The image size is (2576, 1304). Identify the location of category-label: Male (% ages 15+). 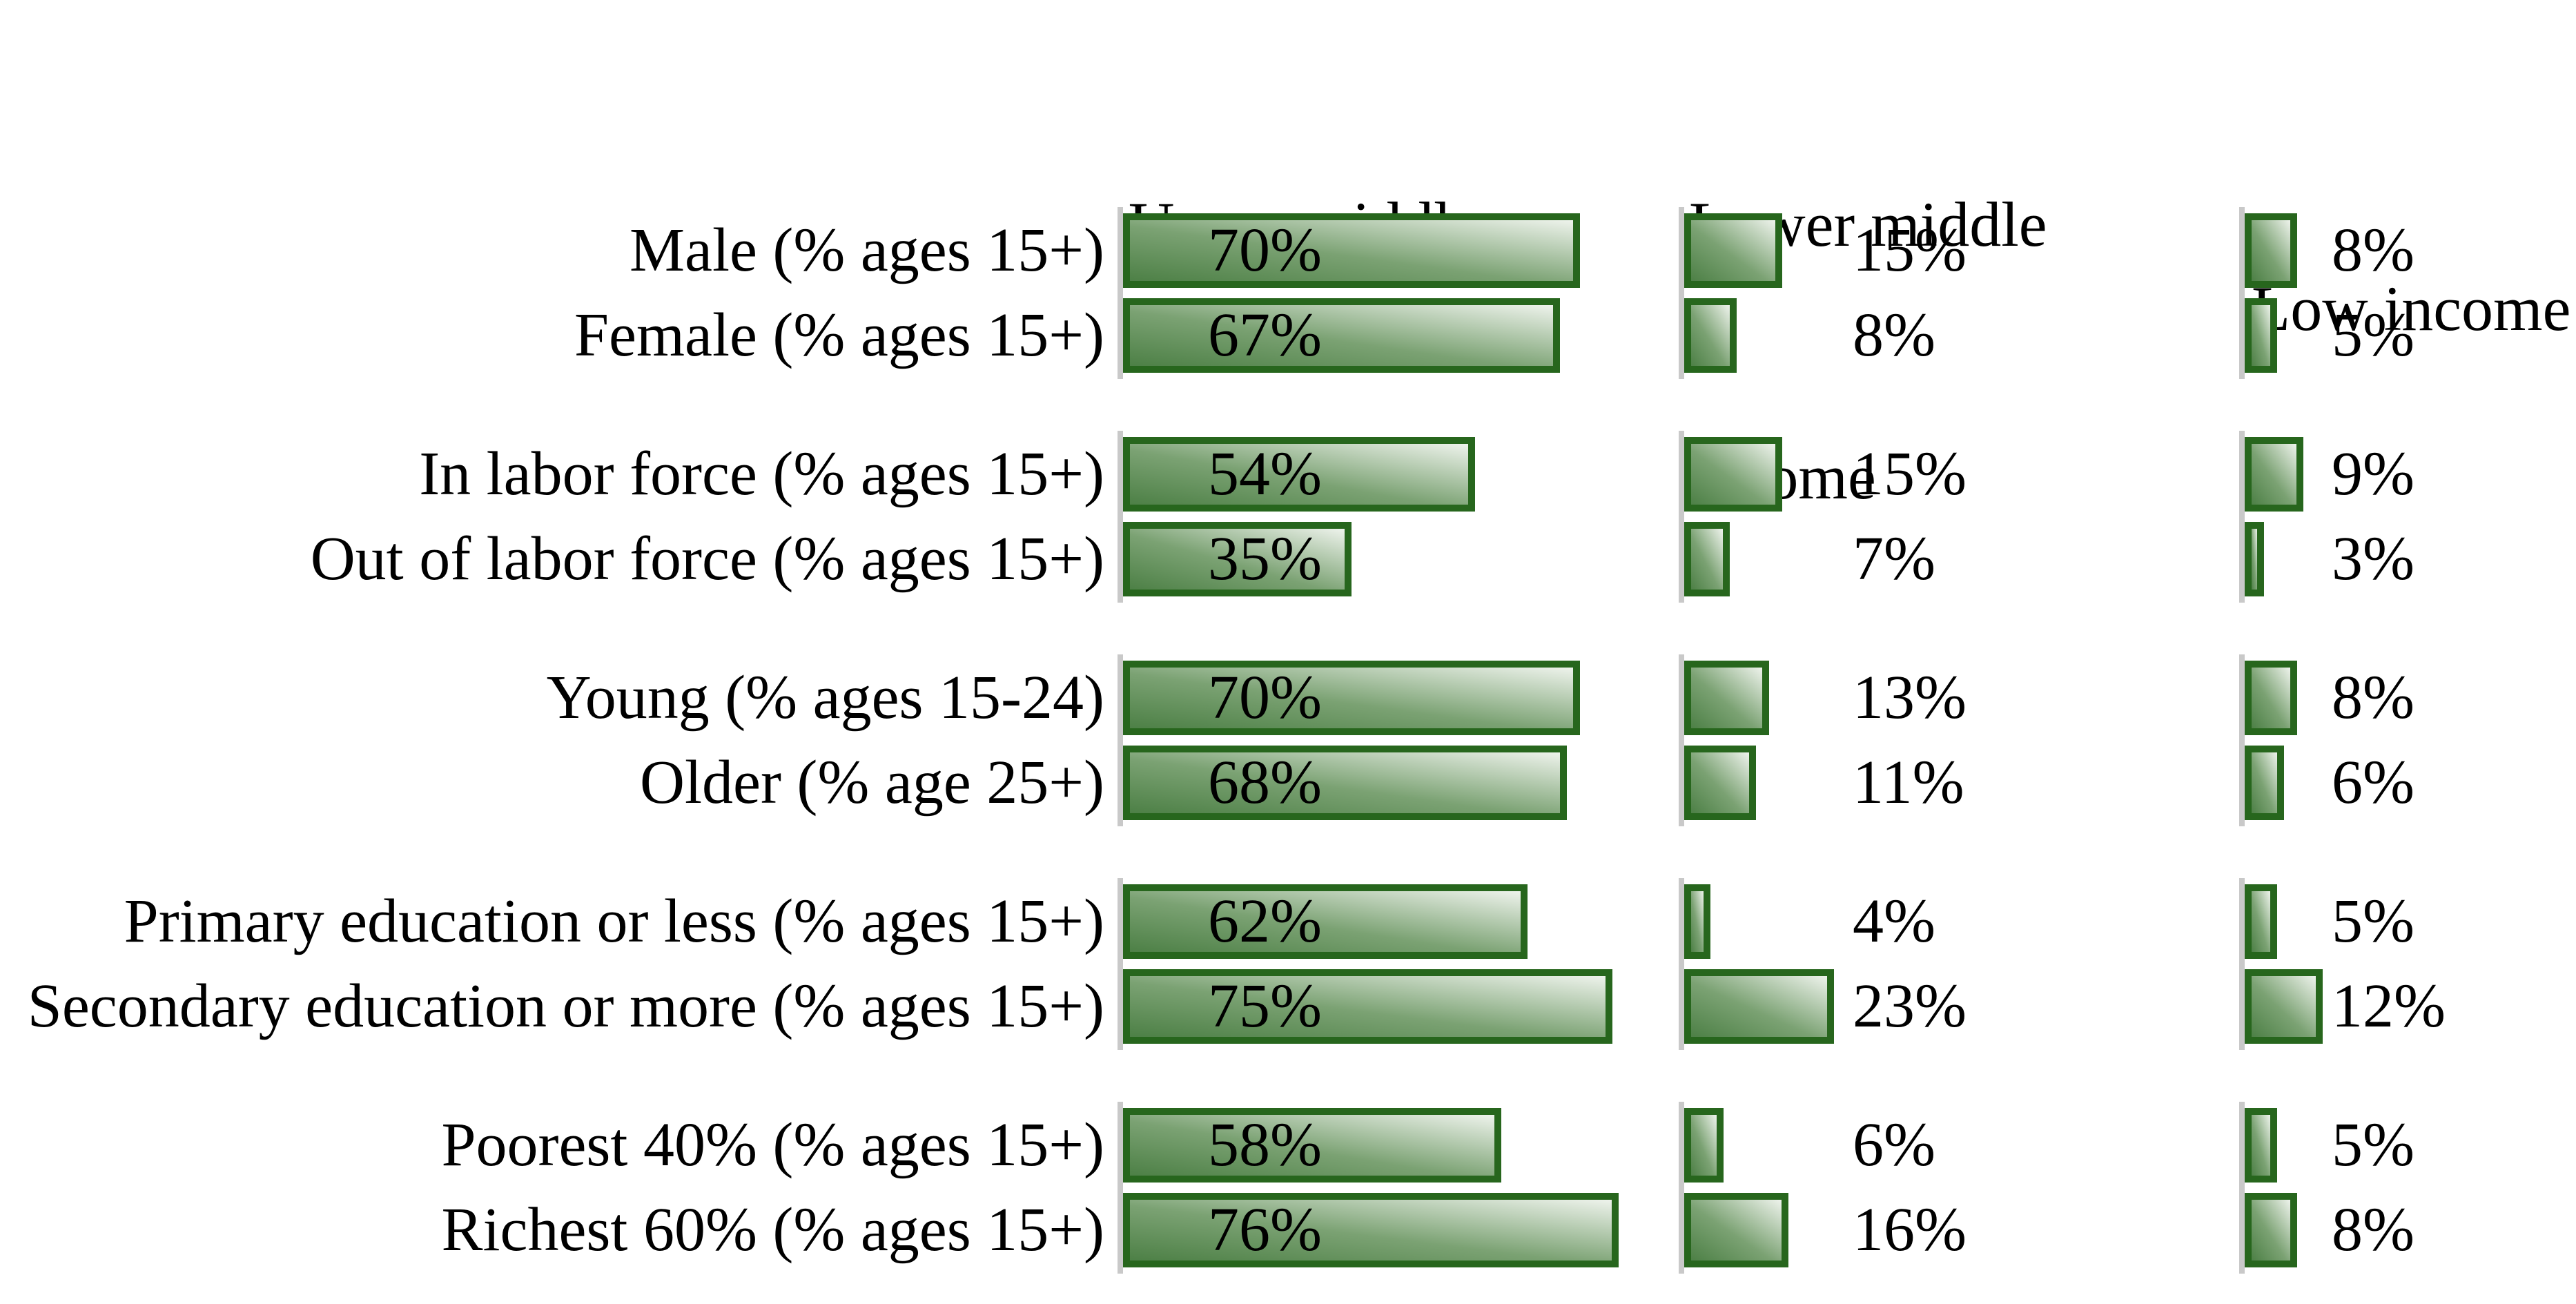
(866, 250).